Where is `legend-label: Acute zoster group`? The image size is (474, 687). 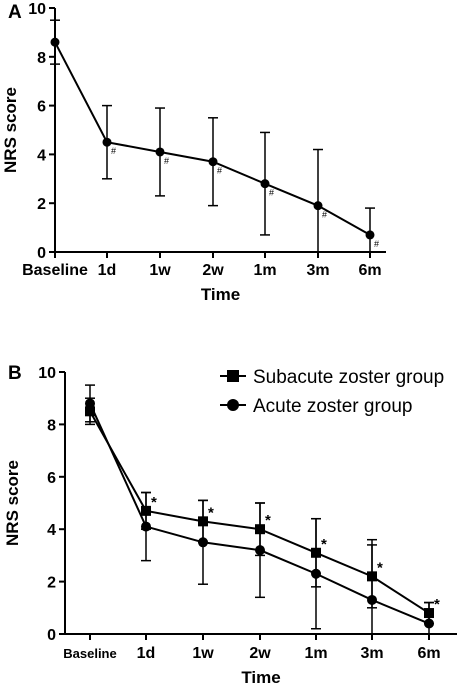
legend-label: Acute zoster group is located at coordinates (332, 406).